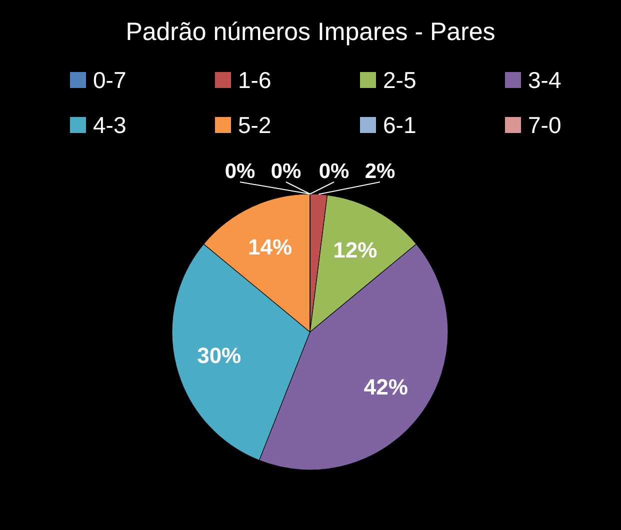 The height and width of the screenshot is (530, 621). Describe the element at coordinates (219, 355) in the screenshot. I see `data-label: 30%` at that location.